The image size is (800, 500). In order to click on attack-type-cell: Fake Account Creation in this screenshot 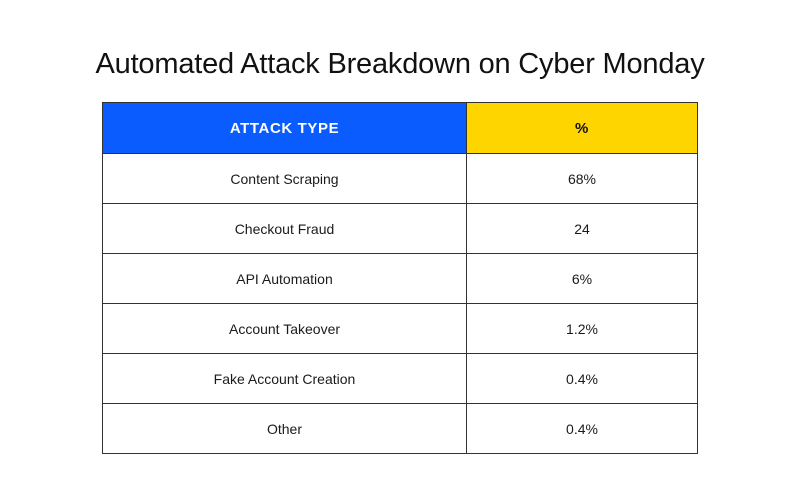, I will do `click(284, 378)`.